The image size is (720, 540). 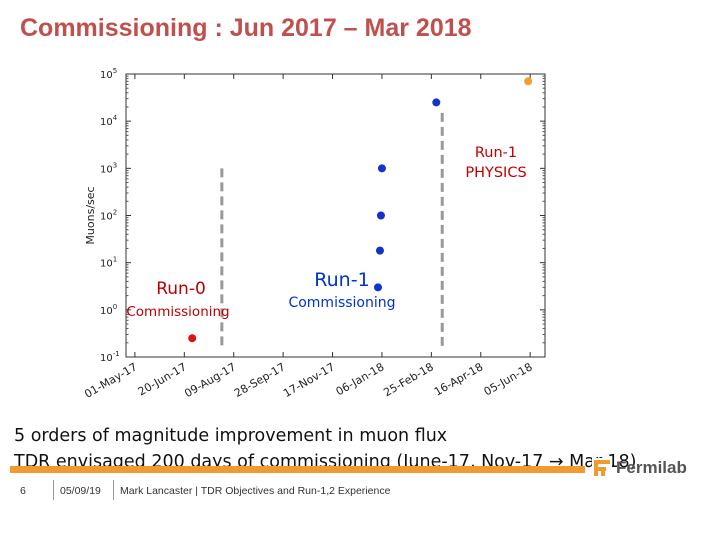 I want to click on x-tick-label: 25-Feb-18, so click(x=408, y=379).